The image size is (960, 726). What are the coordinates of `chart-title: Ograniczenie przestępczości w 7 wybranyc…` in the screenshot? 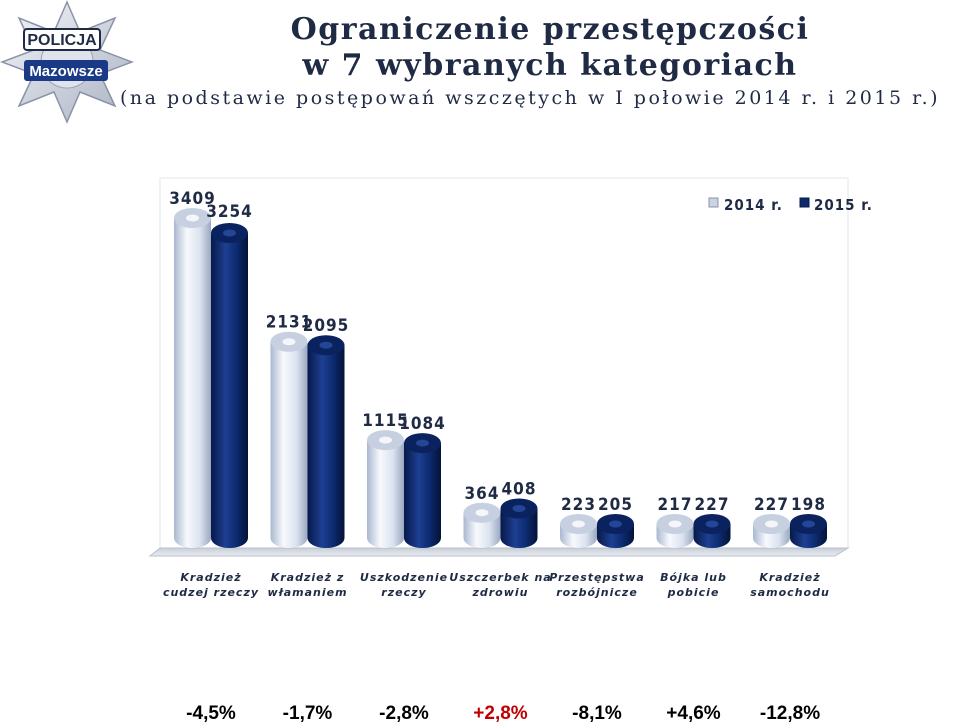 It's located at (540, 62).